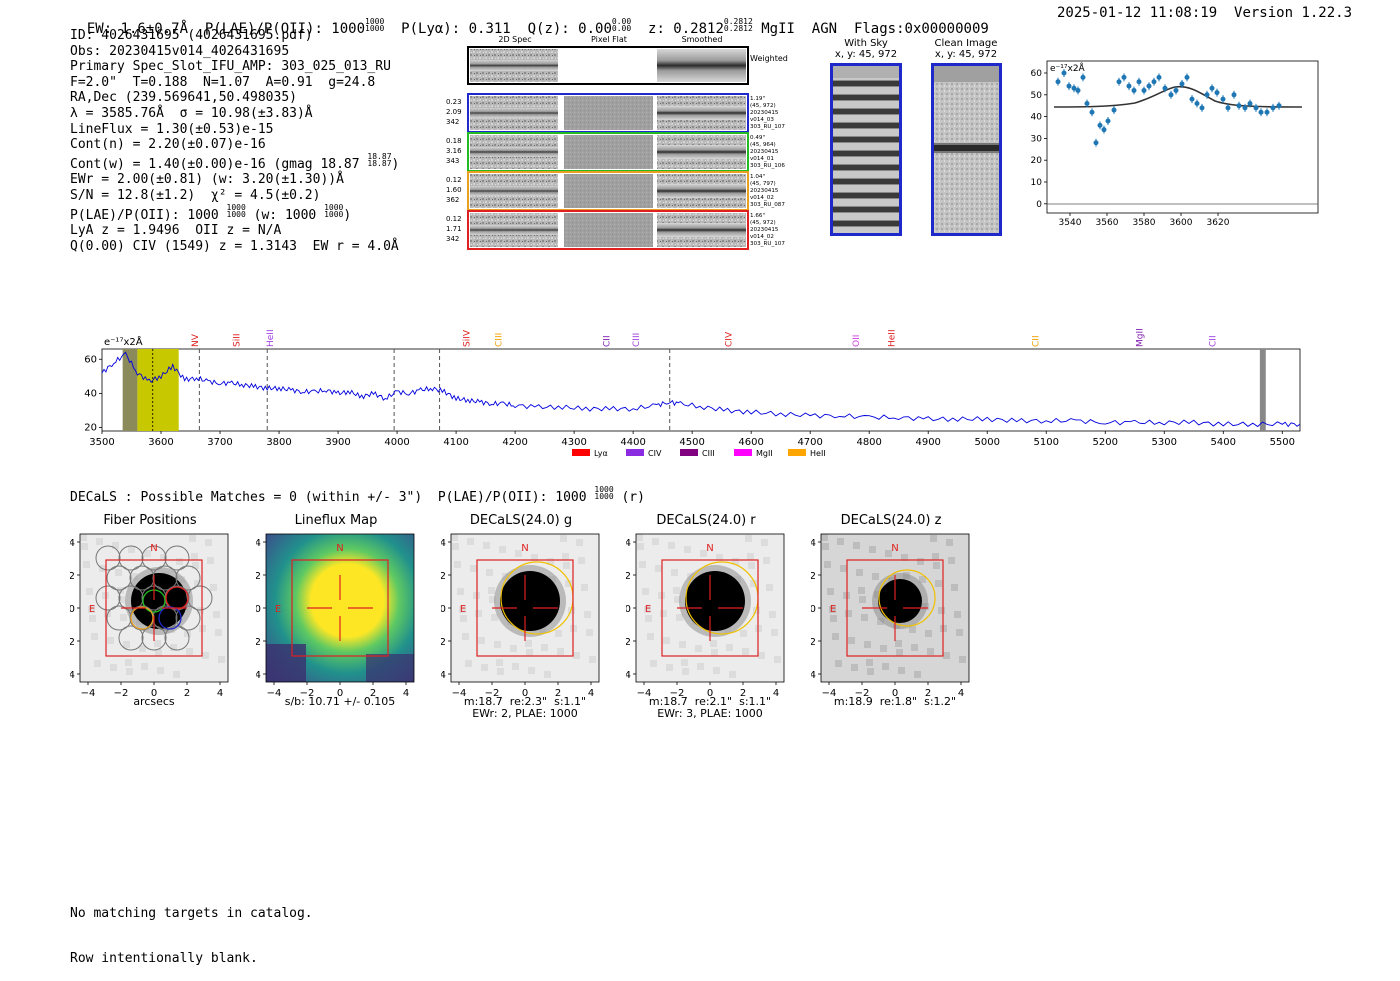 This screenshot has height=981, width=1400. I want to click on info-contn: Cont(n) = 2.20(±0.07)e-16, so click(168, 145).